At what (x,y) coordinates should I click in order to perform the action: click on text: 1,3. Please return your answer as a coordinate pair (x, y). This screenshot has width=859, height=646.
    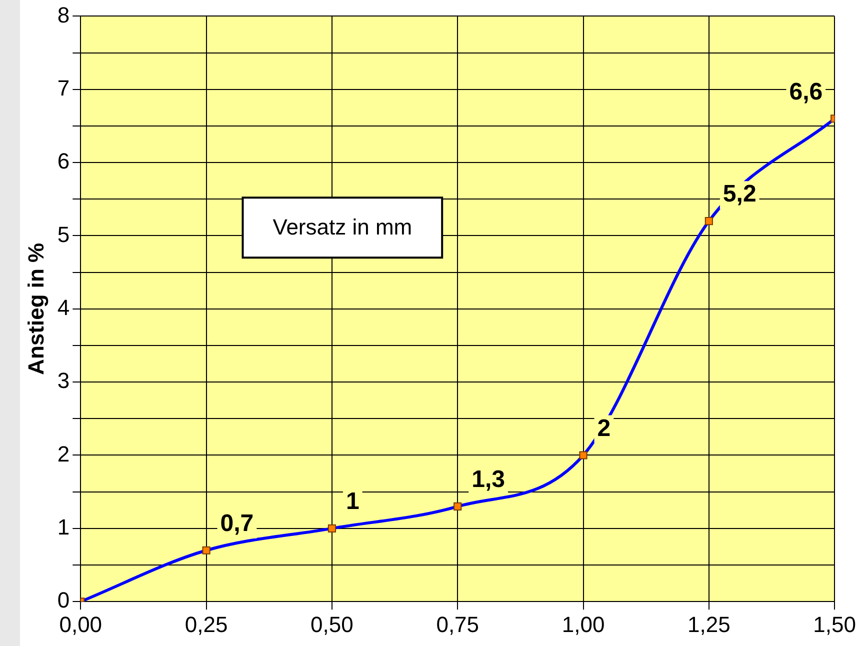
    Looking at the image, I should click on (488, 480).